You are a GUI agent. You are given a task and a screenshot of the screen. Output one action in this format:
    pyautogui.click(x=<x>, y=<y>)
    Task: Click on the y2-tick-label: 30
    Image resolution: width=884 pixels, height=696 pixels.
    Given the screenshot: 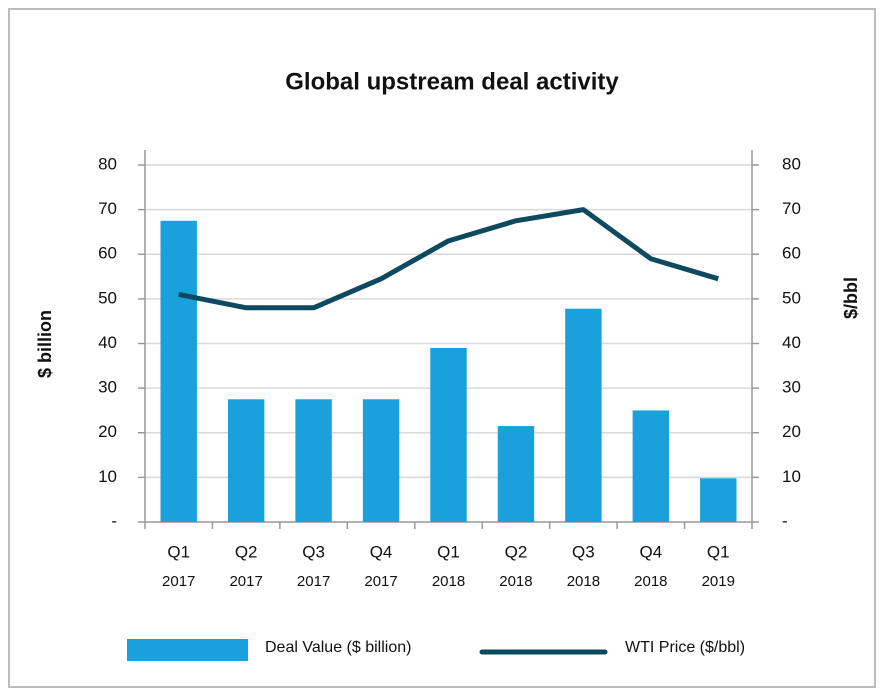 What is the action you would take?
    pyautogui.click(x=791, y=387)
    